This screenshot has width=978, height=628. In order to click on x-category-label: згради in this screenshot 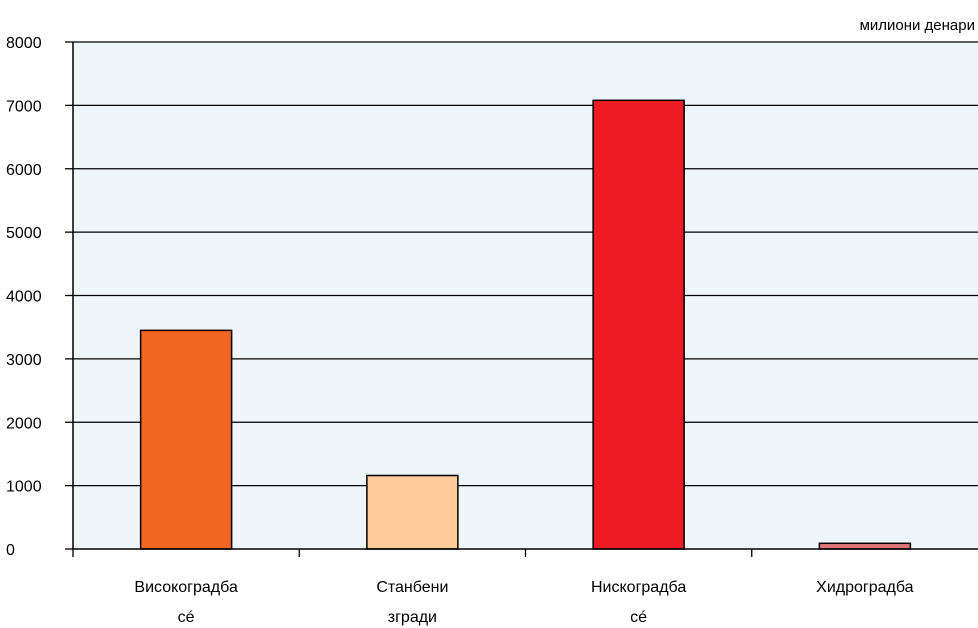, I will do `click(412, 617)`.